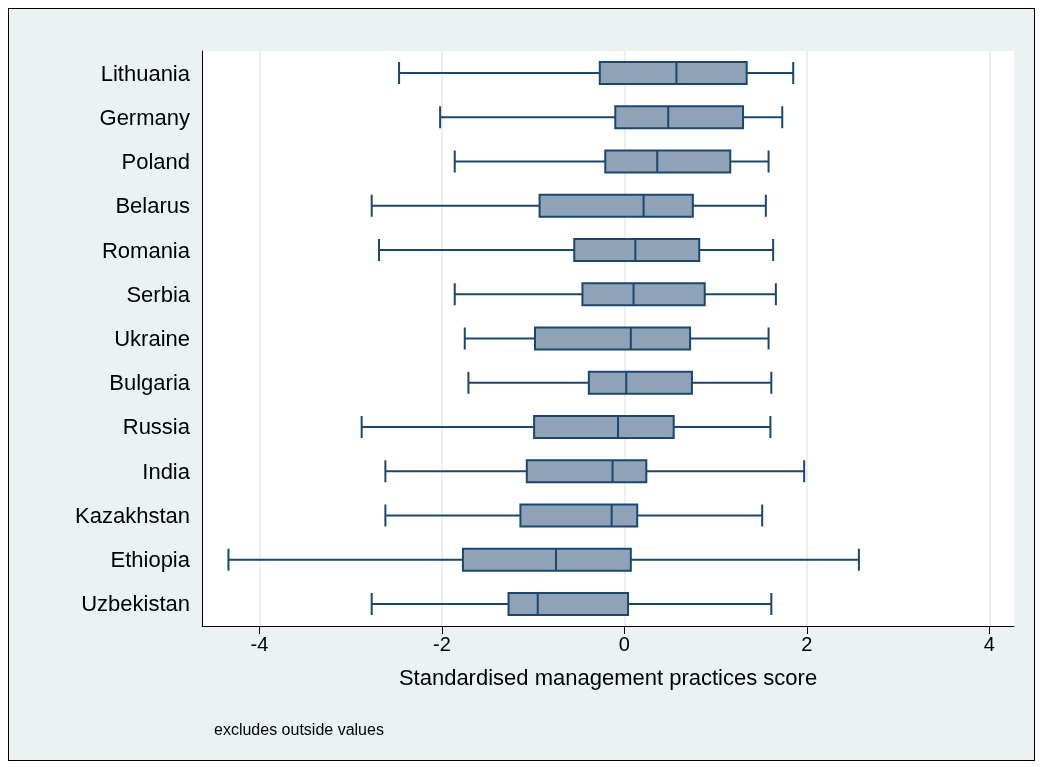 This screenshot has width=1041, height=767. I want to click on y-tick-label: Kazakhstan, so click(132, 515).